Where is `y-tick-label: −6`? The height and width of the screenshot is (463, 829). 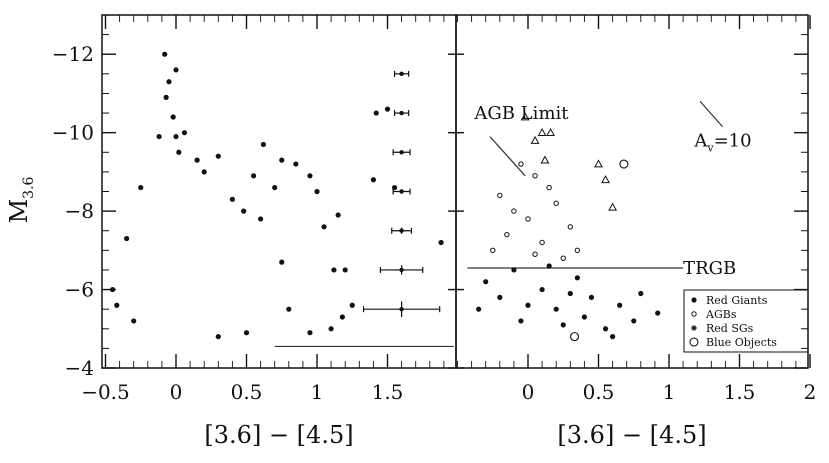 y-tick-label: −6 is located at coordinates (79, 290).